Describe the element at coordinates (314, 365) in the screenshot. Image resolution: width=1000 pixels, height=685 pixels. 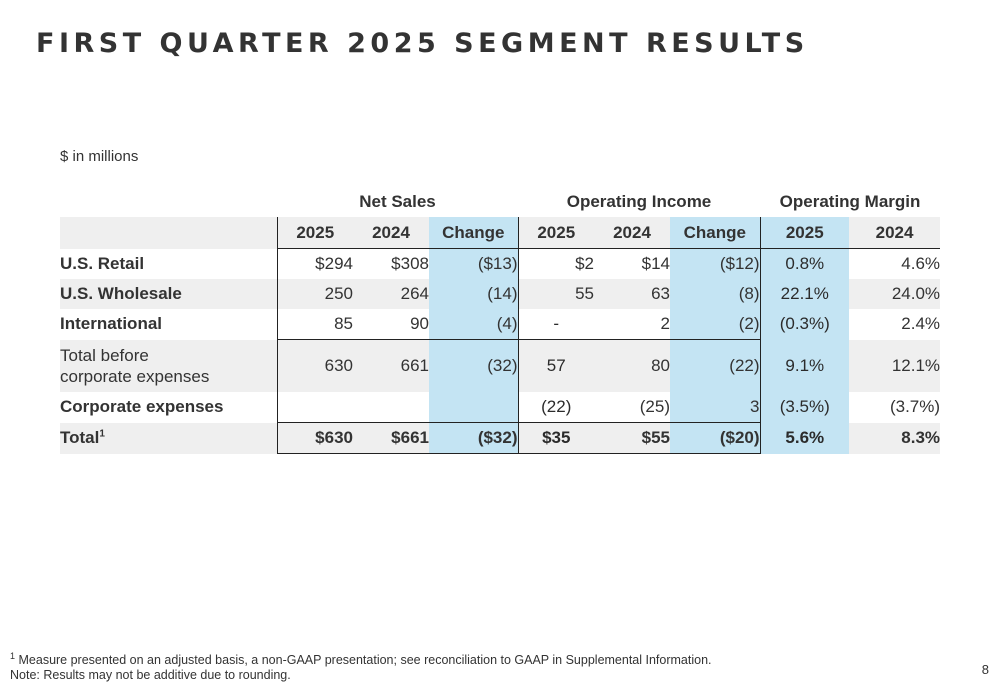
I see `cell: 630` at that location.